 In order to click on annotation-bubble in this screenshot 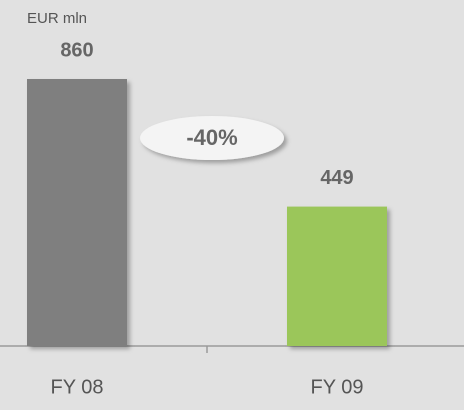, I will do `click(212, 138)`.